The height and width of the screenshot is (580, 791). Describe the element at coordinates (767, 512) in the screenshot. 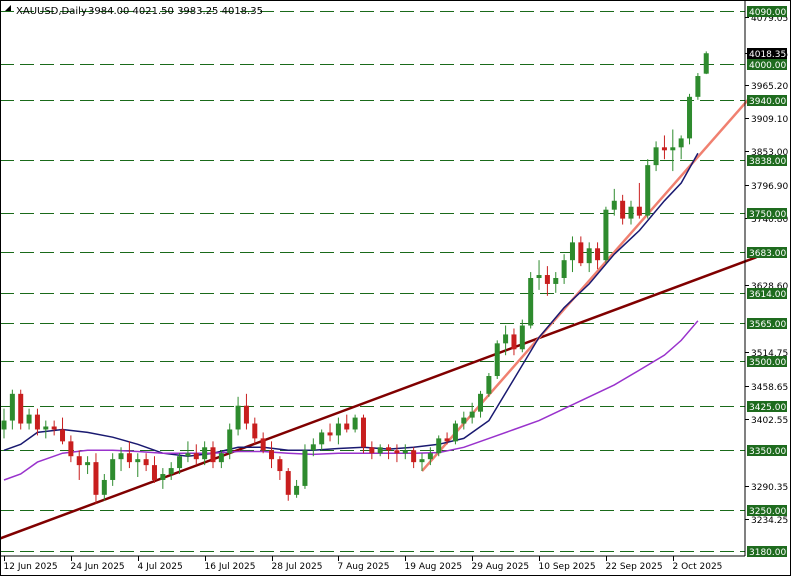

I see `level-label: 3250.00` at that location.